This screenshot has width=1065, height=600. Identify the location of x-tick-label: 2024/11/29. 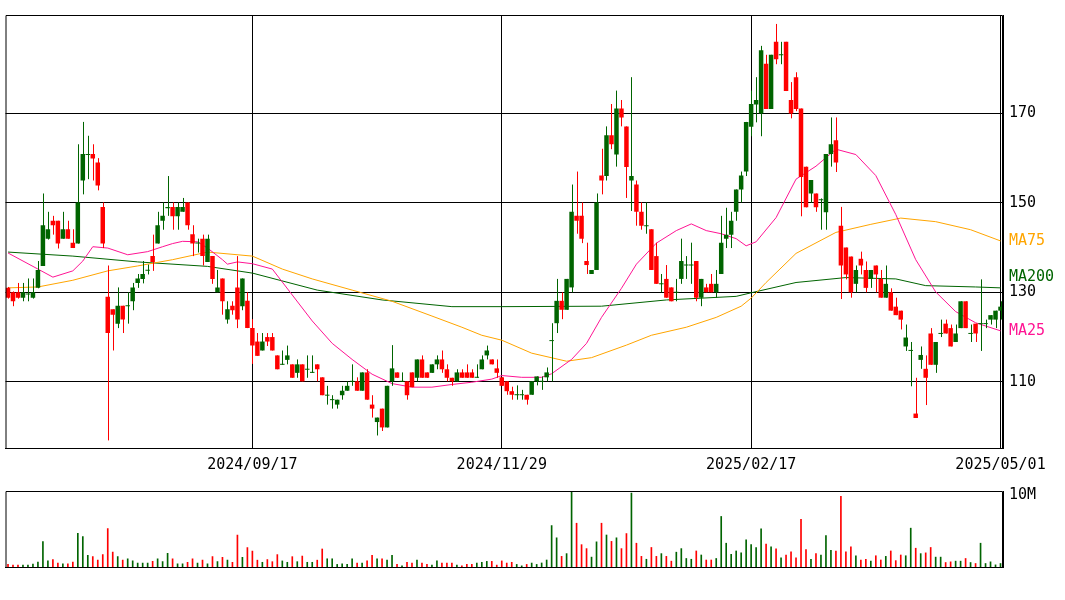
(501, 463).